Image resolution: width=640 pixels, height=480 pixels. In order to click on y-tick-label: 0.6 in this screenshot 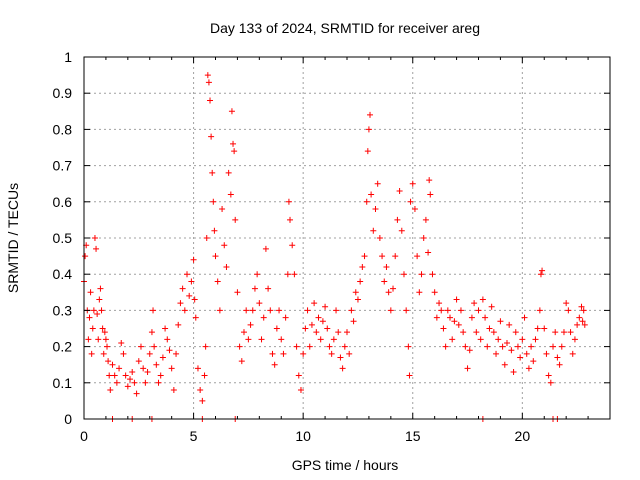, I will do `click(63, 202)`.